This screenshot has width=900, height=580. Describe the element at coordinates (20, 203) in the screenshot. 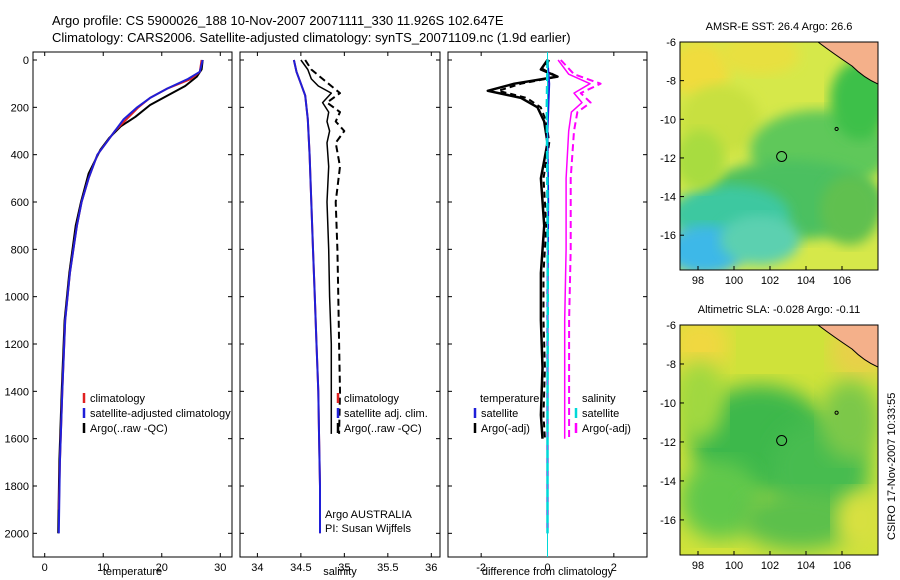

I see `y-tick-label: 600` at that location.